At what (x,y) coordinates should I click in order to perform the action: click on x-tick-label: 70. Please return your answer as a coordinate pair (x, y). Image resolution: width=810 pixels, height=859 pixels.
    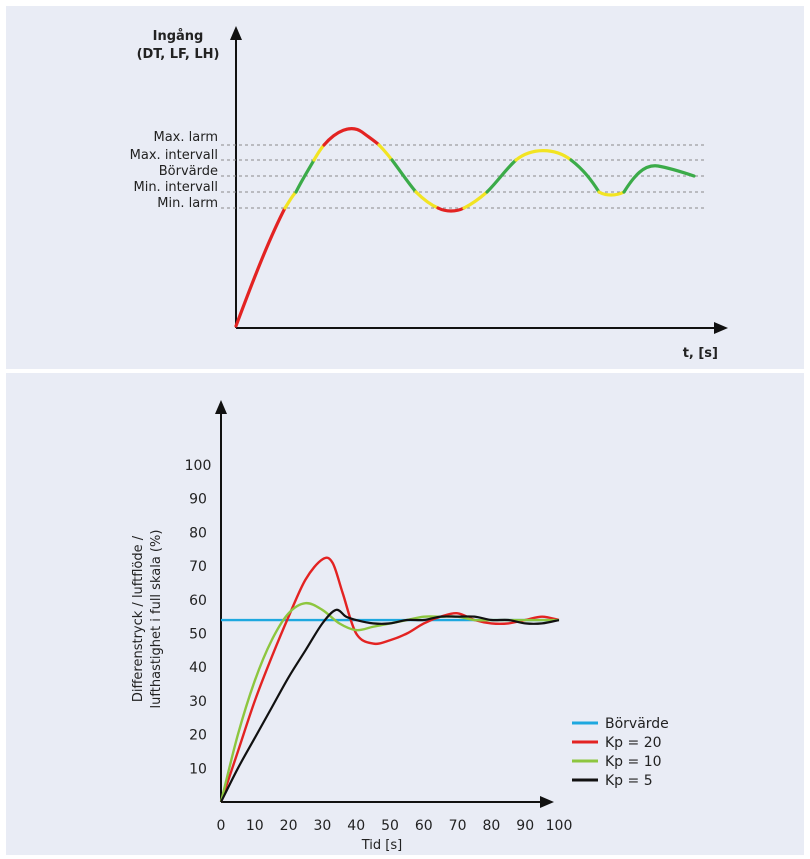
    Looking at the image, I should click on (458, 826).